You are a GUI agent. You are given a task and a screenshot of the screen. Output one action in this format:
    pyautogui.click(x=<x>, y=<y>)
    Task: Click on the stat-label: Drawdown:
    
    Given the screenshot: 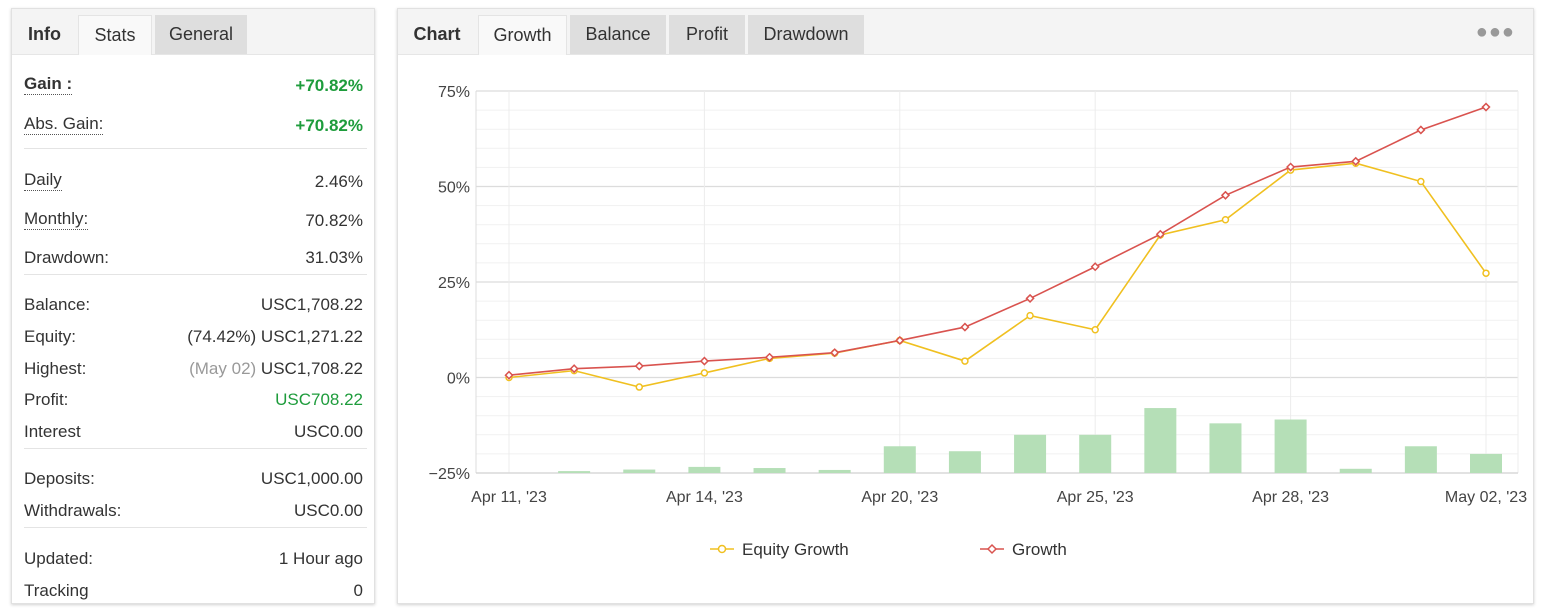 What is the action you would take?
    pyautogui.click(x=67, y=257)
    